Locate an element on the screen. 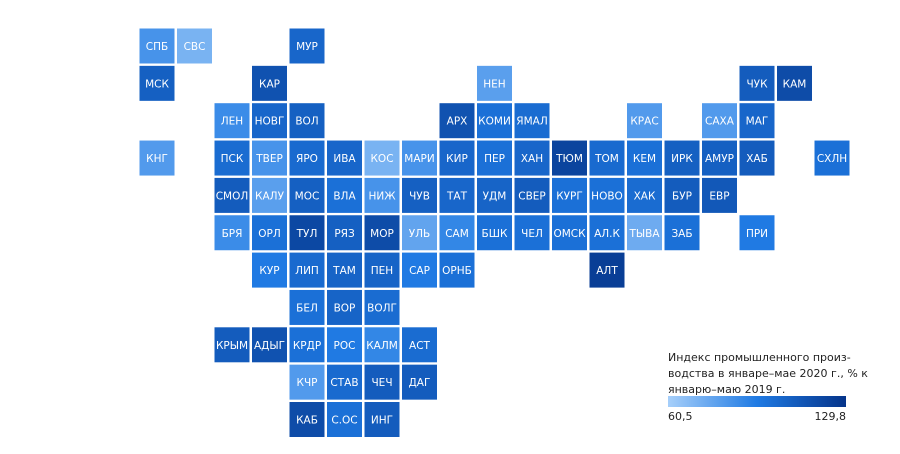 The height and width of the screenshot is (454, 900). region-label: ТАМ is located at coordinates (344, 271).